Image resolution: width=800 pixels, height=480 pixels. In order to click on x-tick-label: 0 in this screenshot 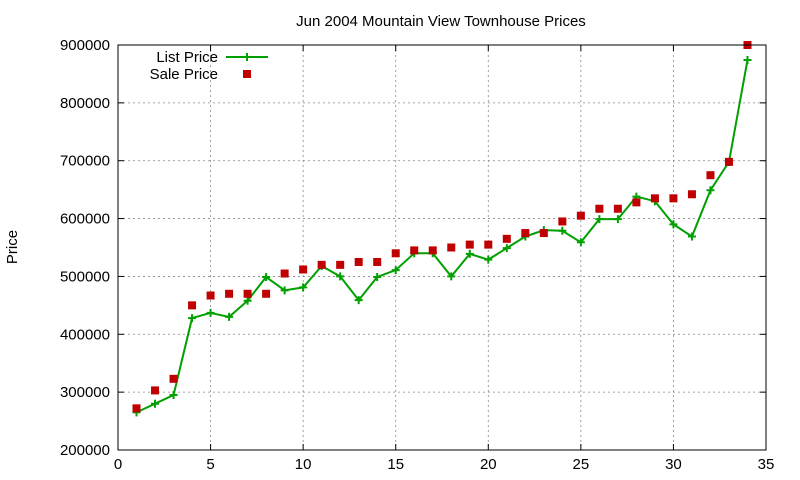, I will do `click(118, 464)`.